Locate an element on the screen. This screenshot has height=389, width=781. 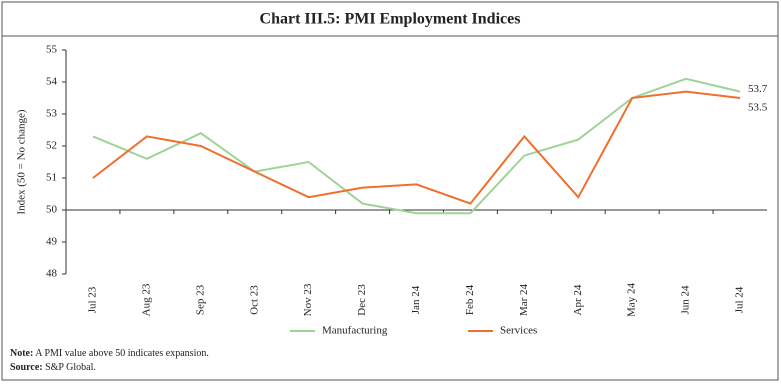
chart-title: Chart III.5: PMI Employment Indices is located at coordinates (390, 19).